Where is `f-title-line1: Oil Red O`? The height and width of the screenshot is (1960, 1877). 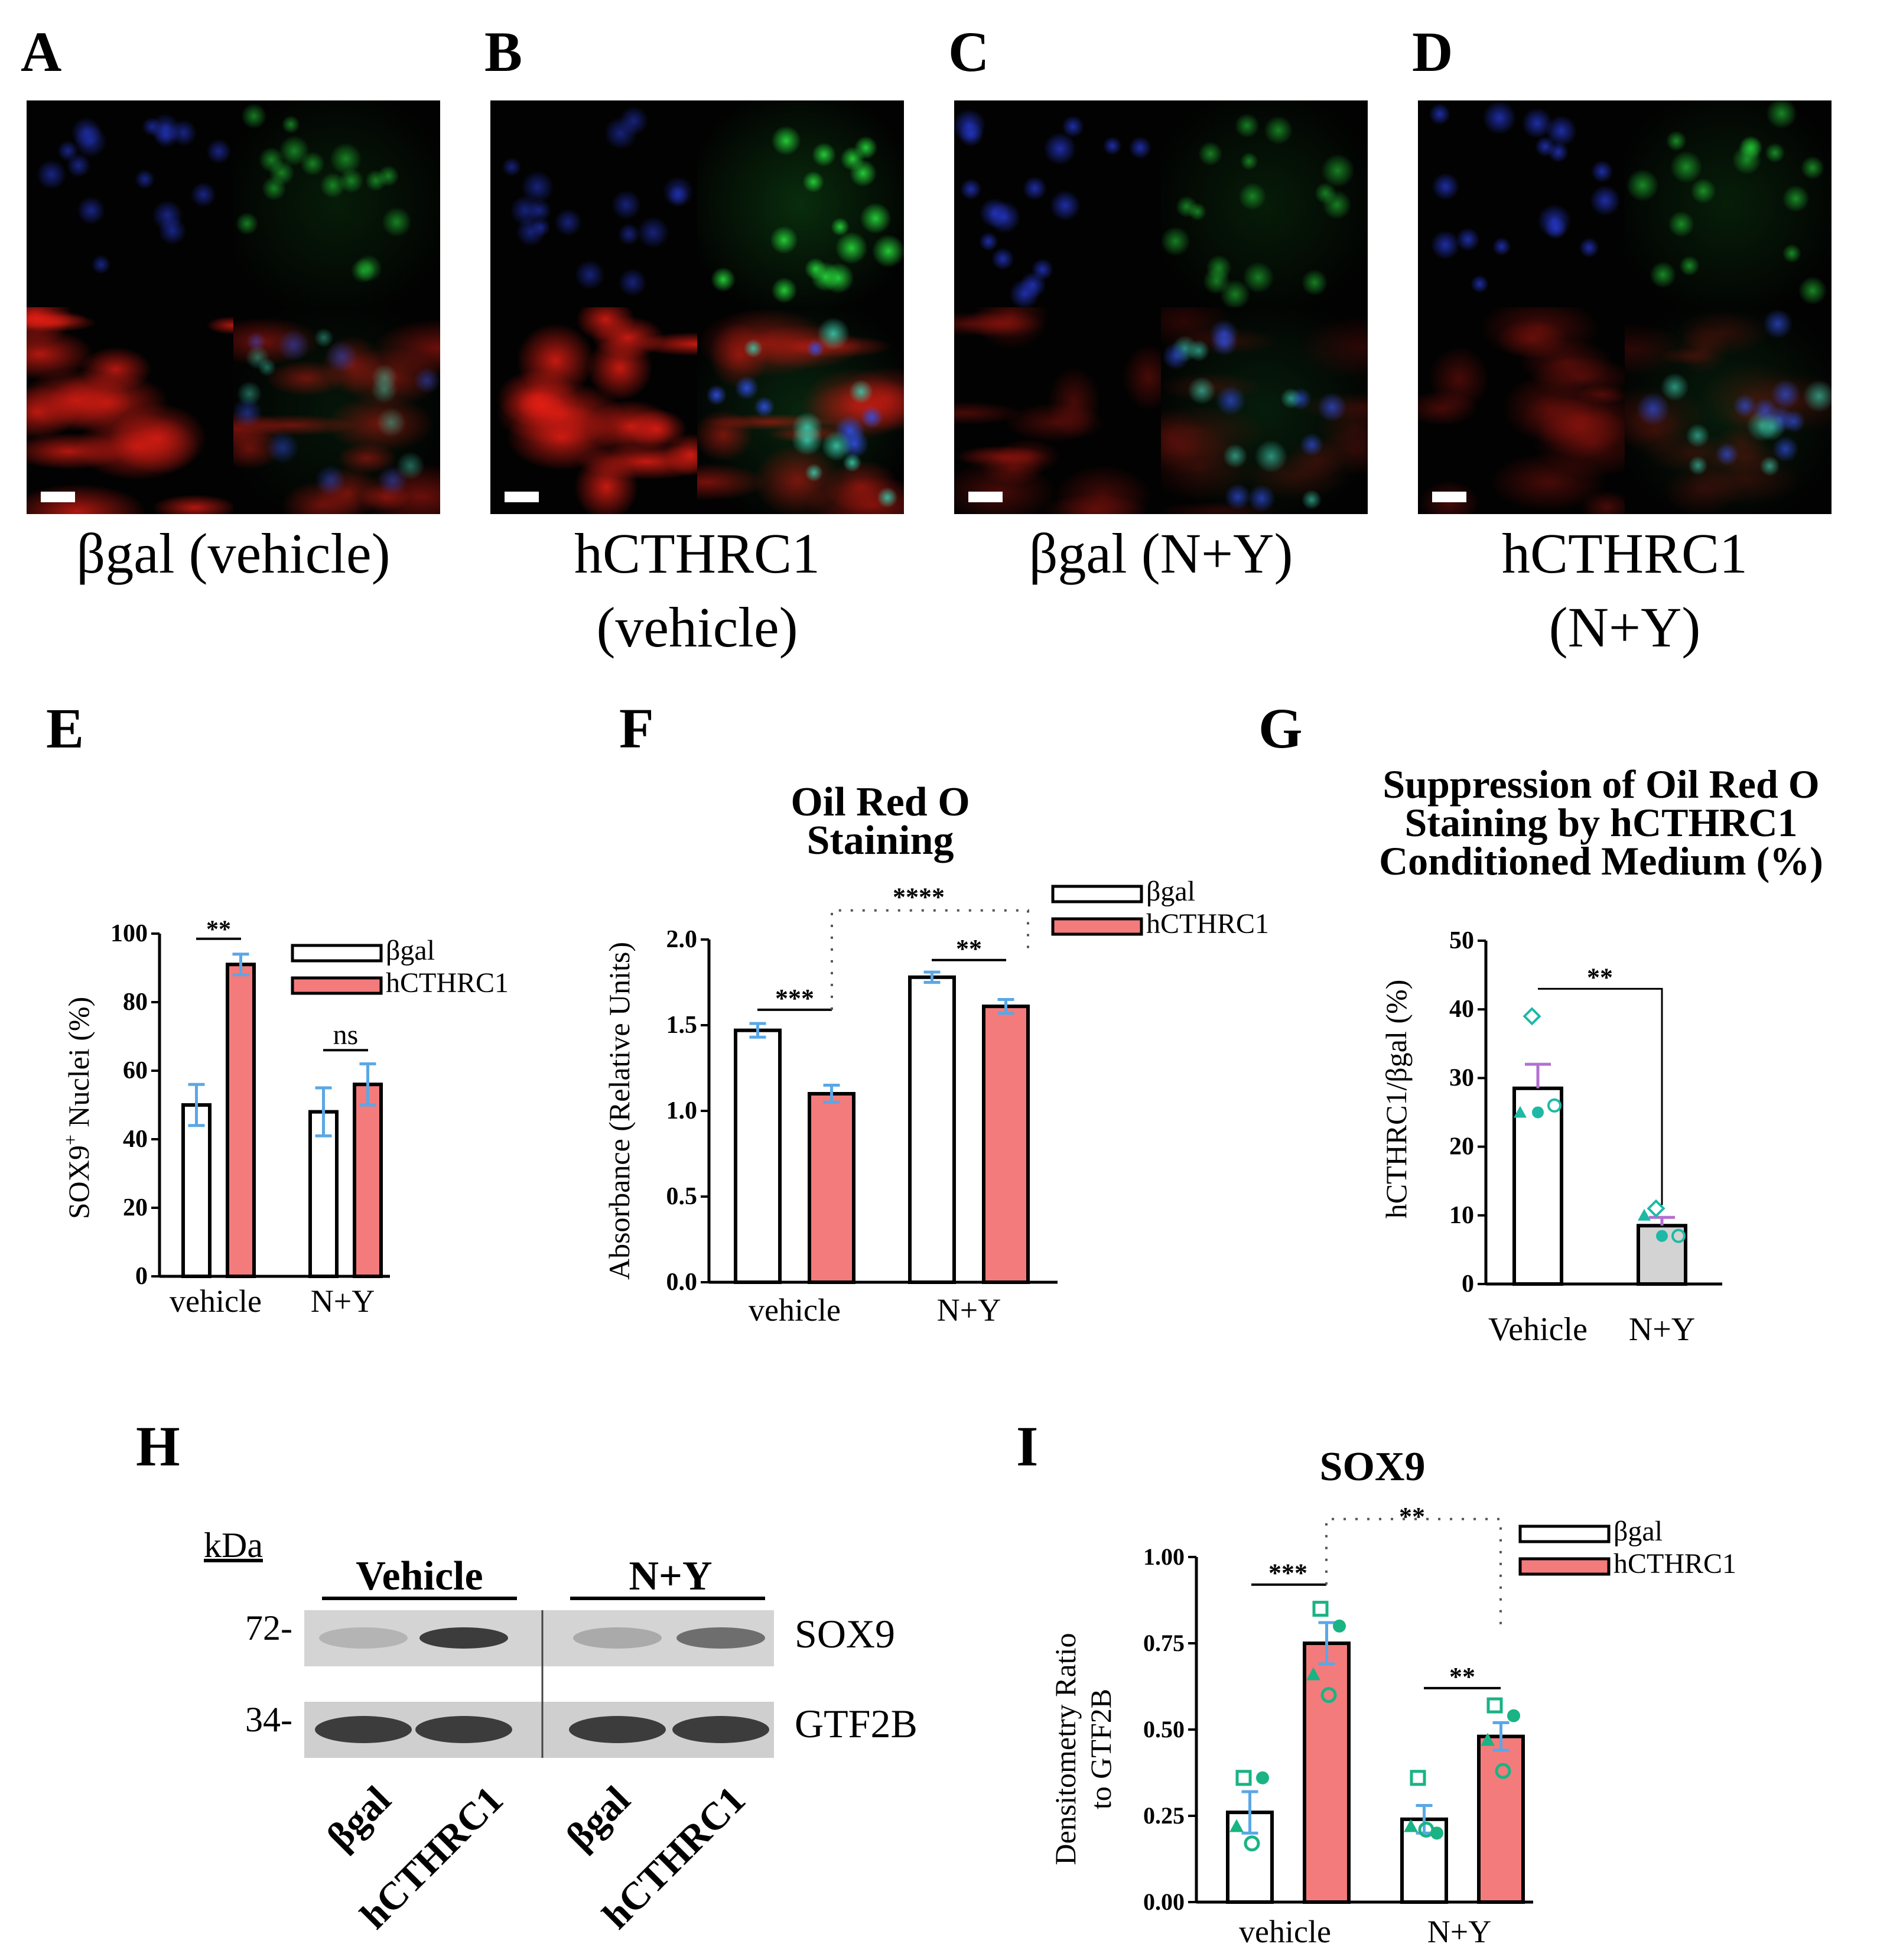 f-title-line1: Oil Red O is located at coordinates (881, 802).